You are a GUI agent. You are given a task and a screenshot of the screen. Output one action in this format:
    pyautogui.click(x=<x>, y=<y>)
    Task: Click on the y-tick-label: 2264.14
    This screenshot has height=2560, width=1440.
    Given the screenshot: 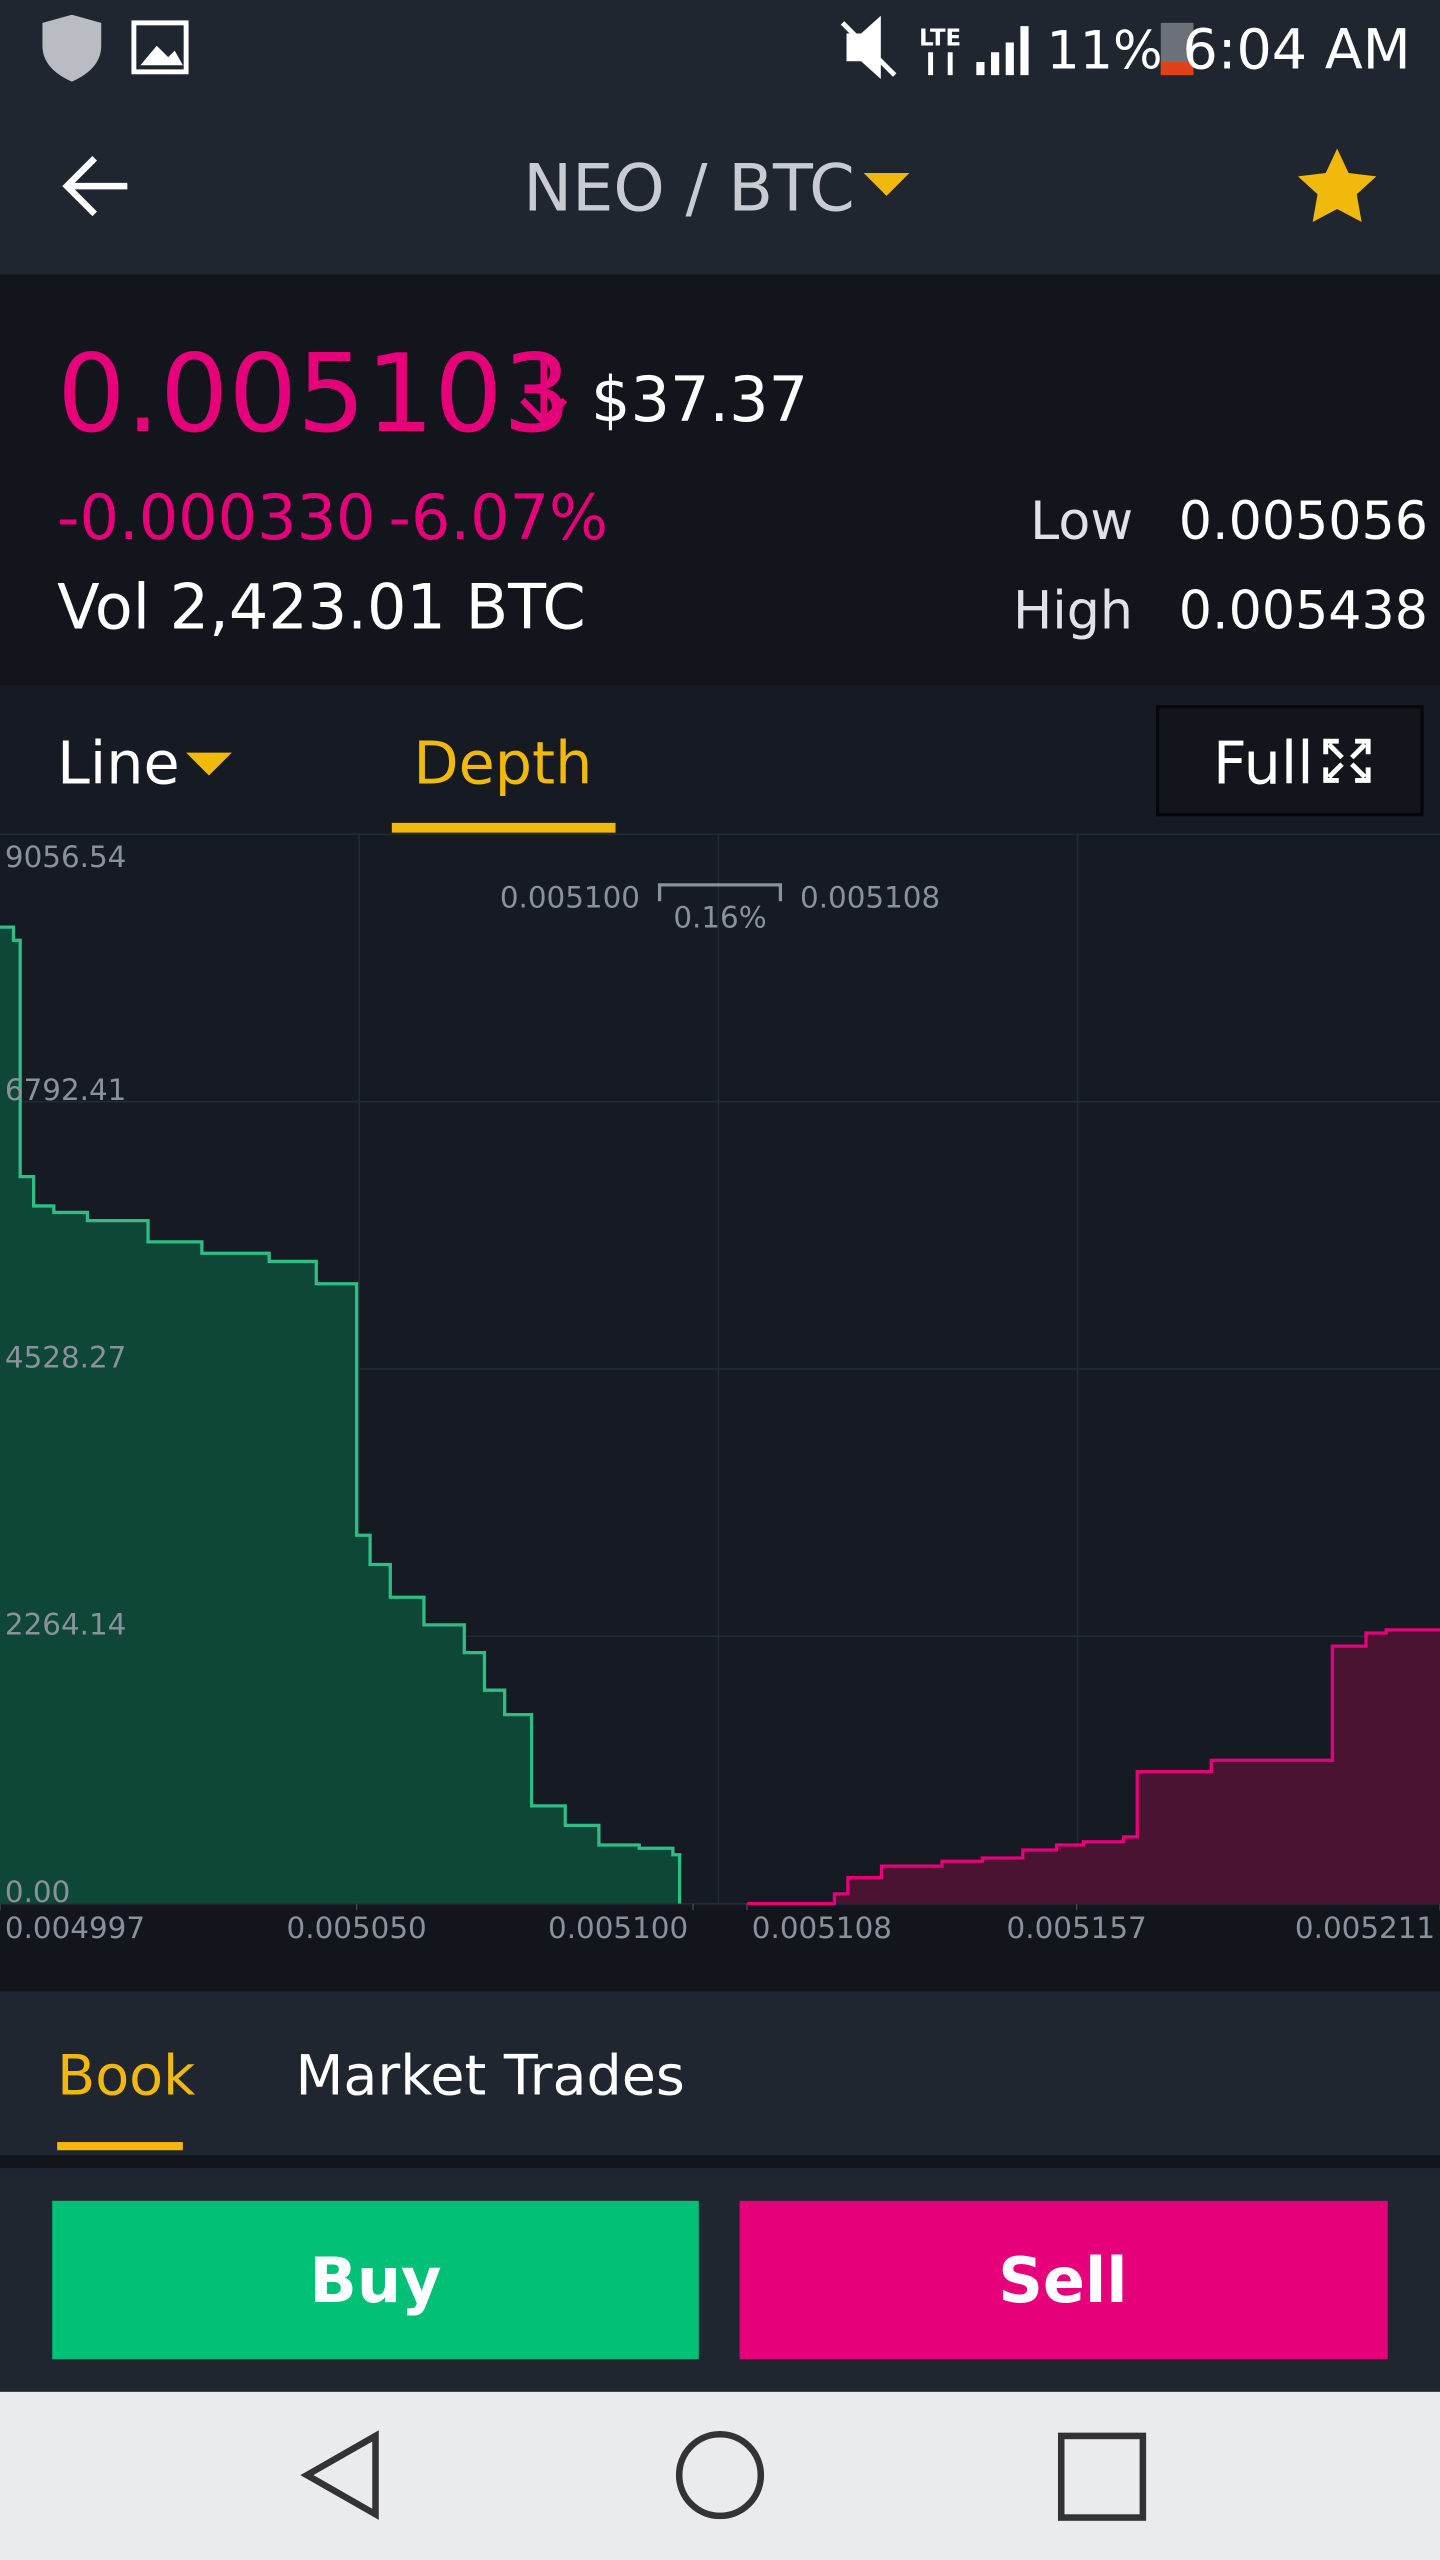 What is the action you would take?
    pyautogui.click(x=65, y=1625)
    